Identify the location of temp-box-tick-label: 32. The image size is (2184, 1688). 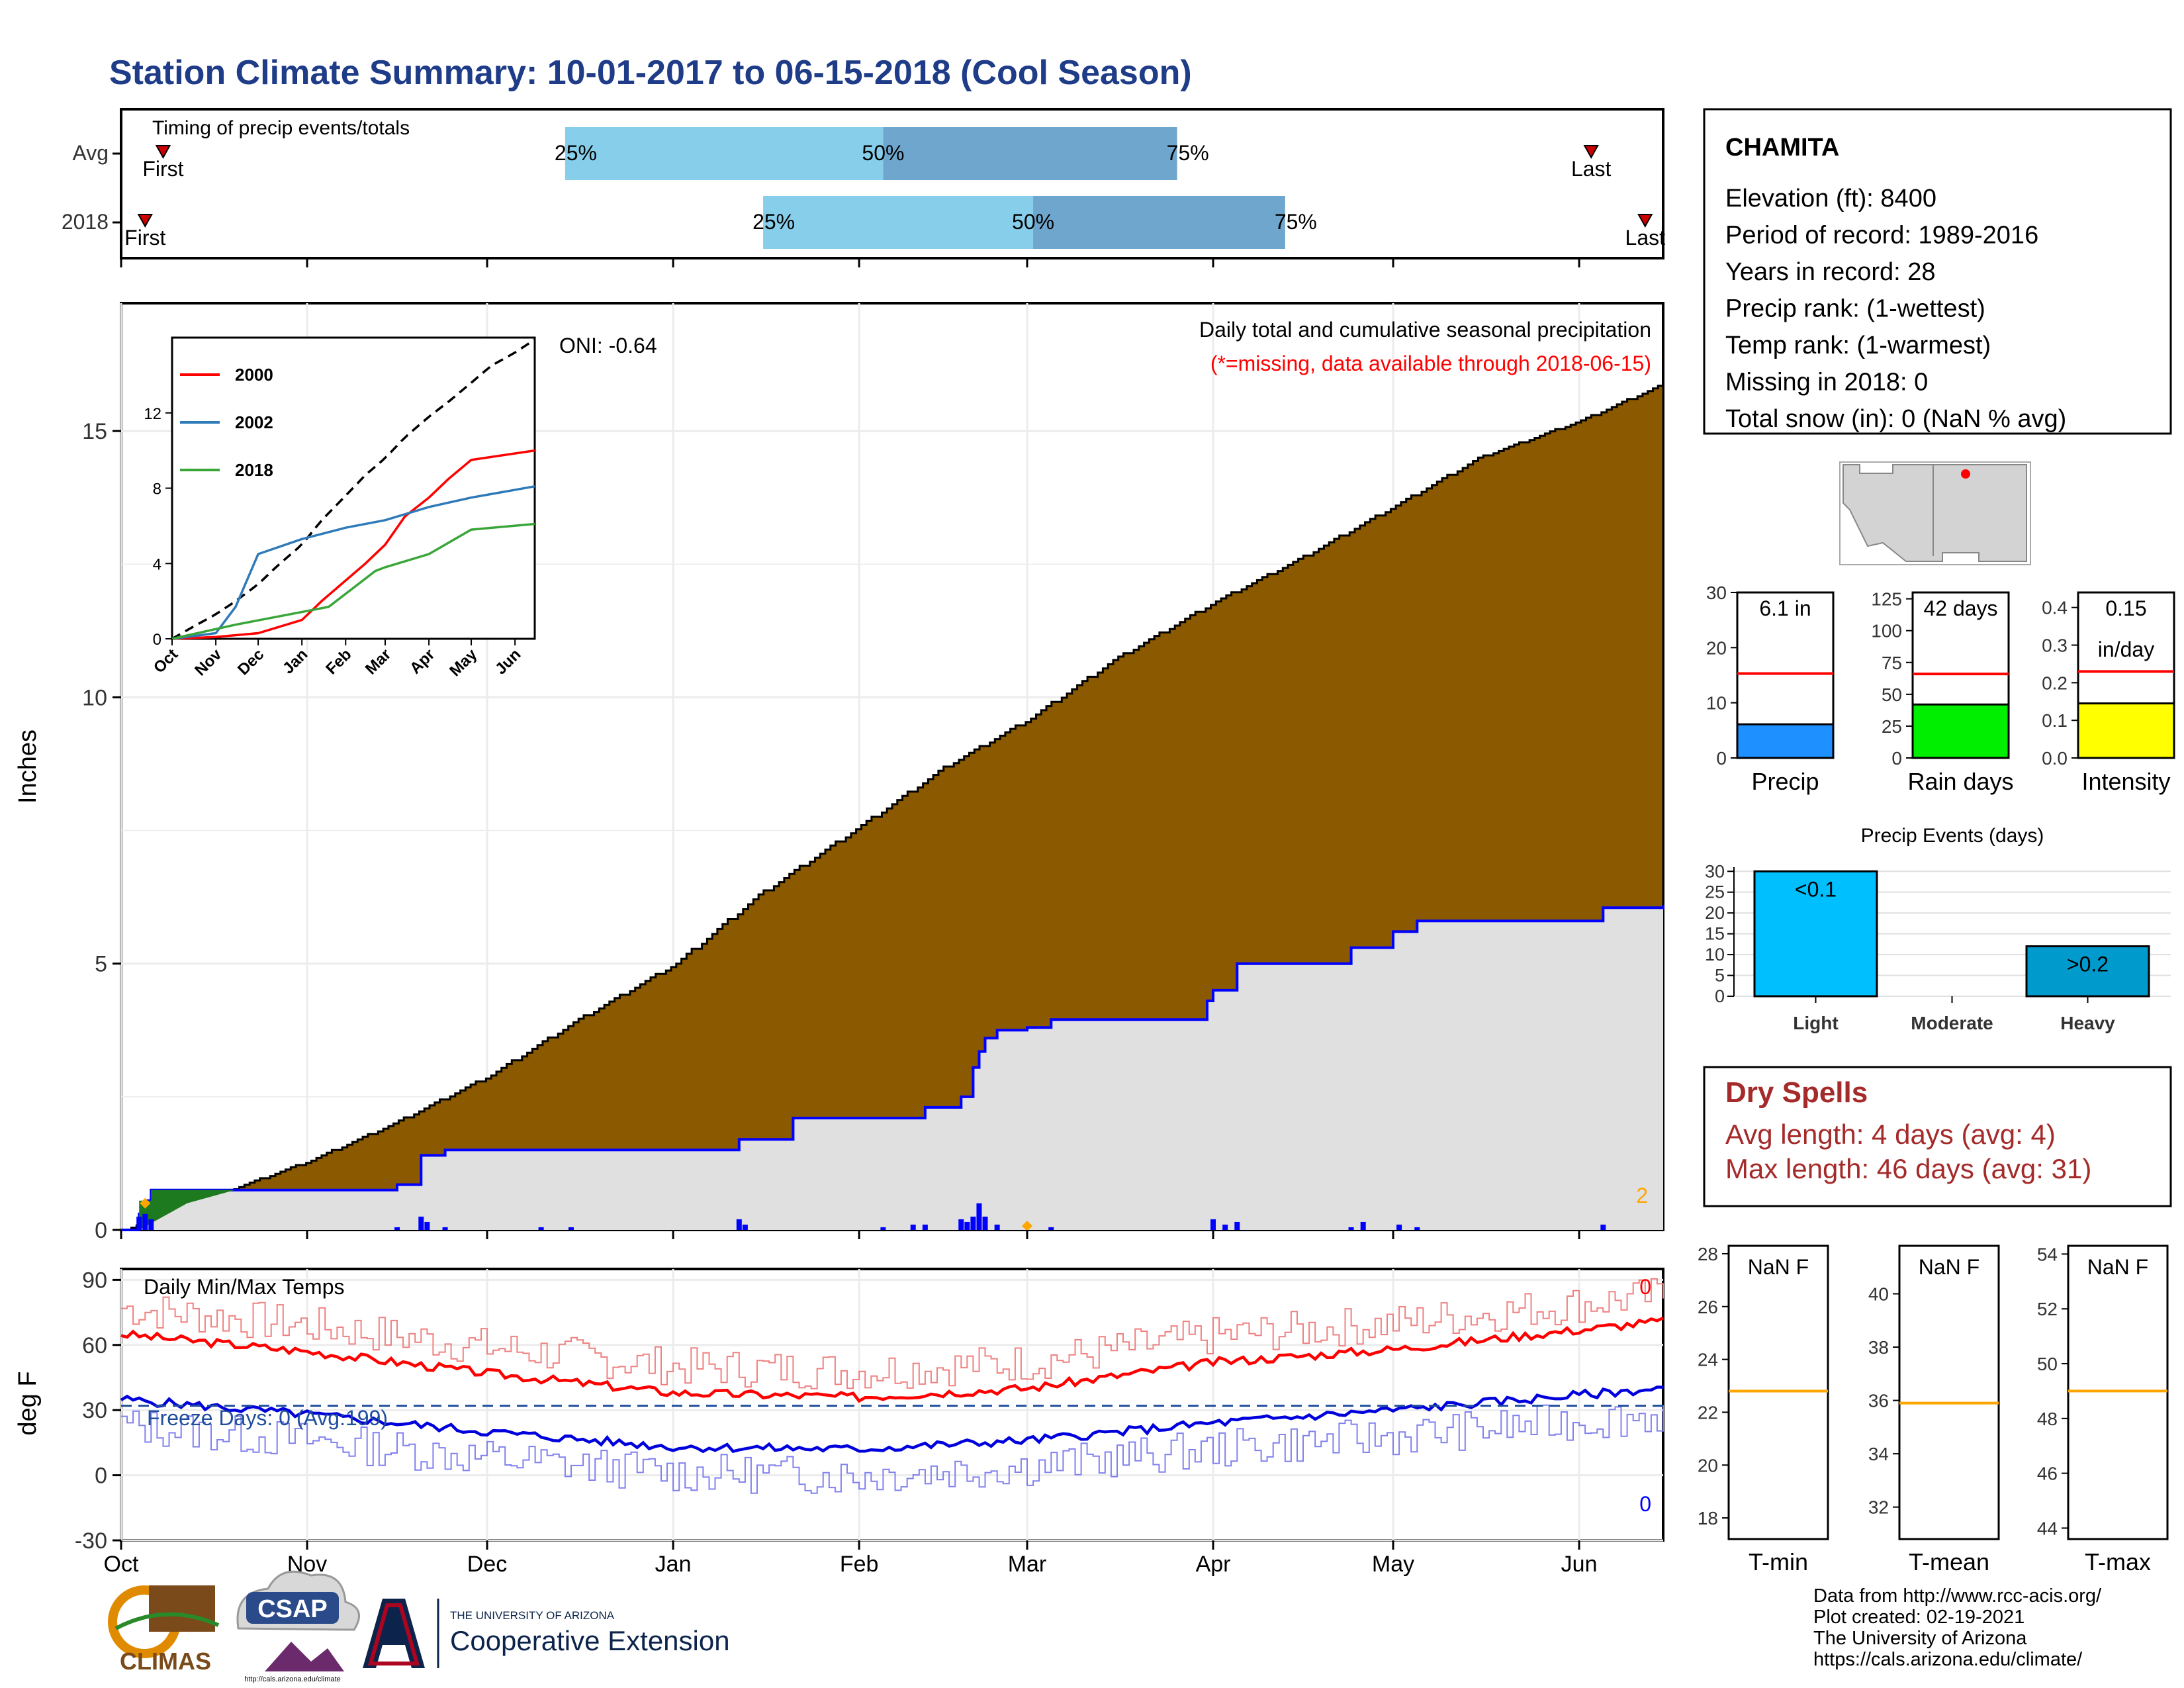
(1878, 1507).